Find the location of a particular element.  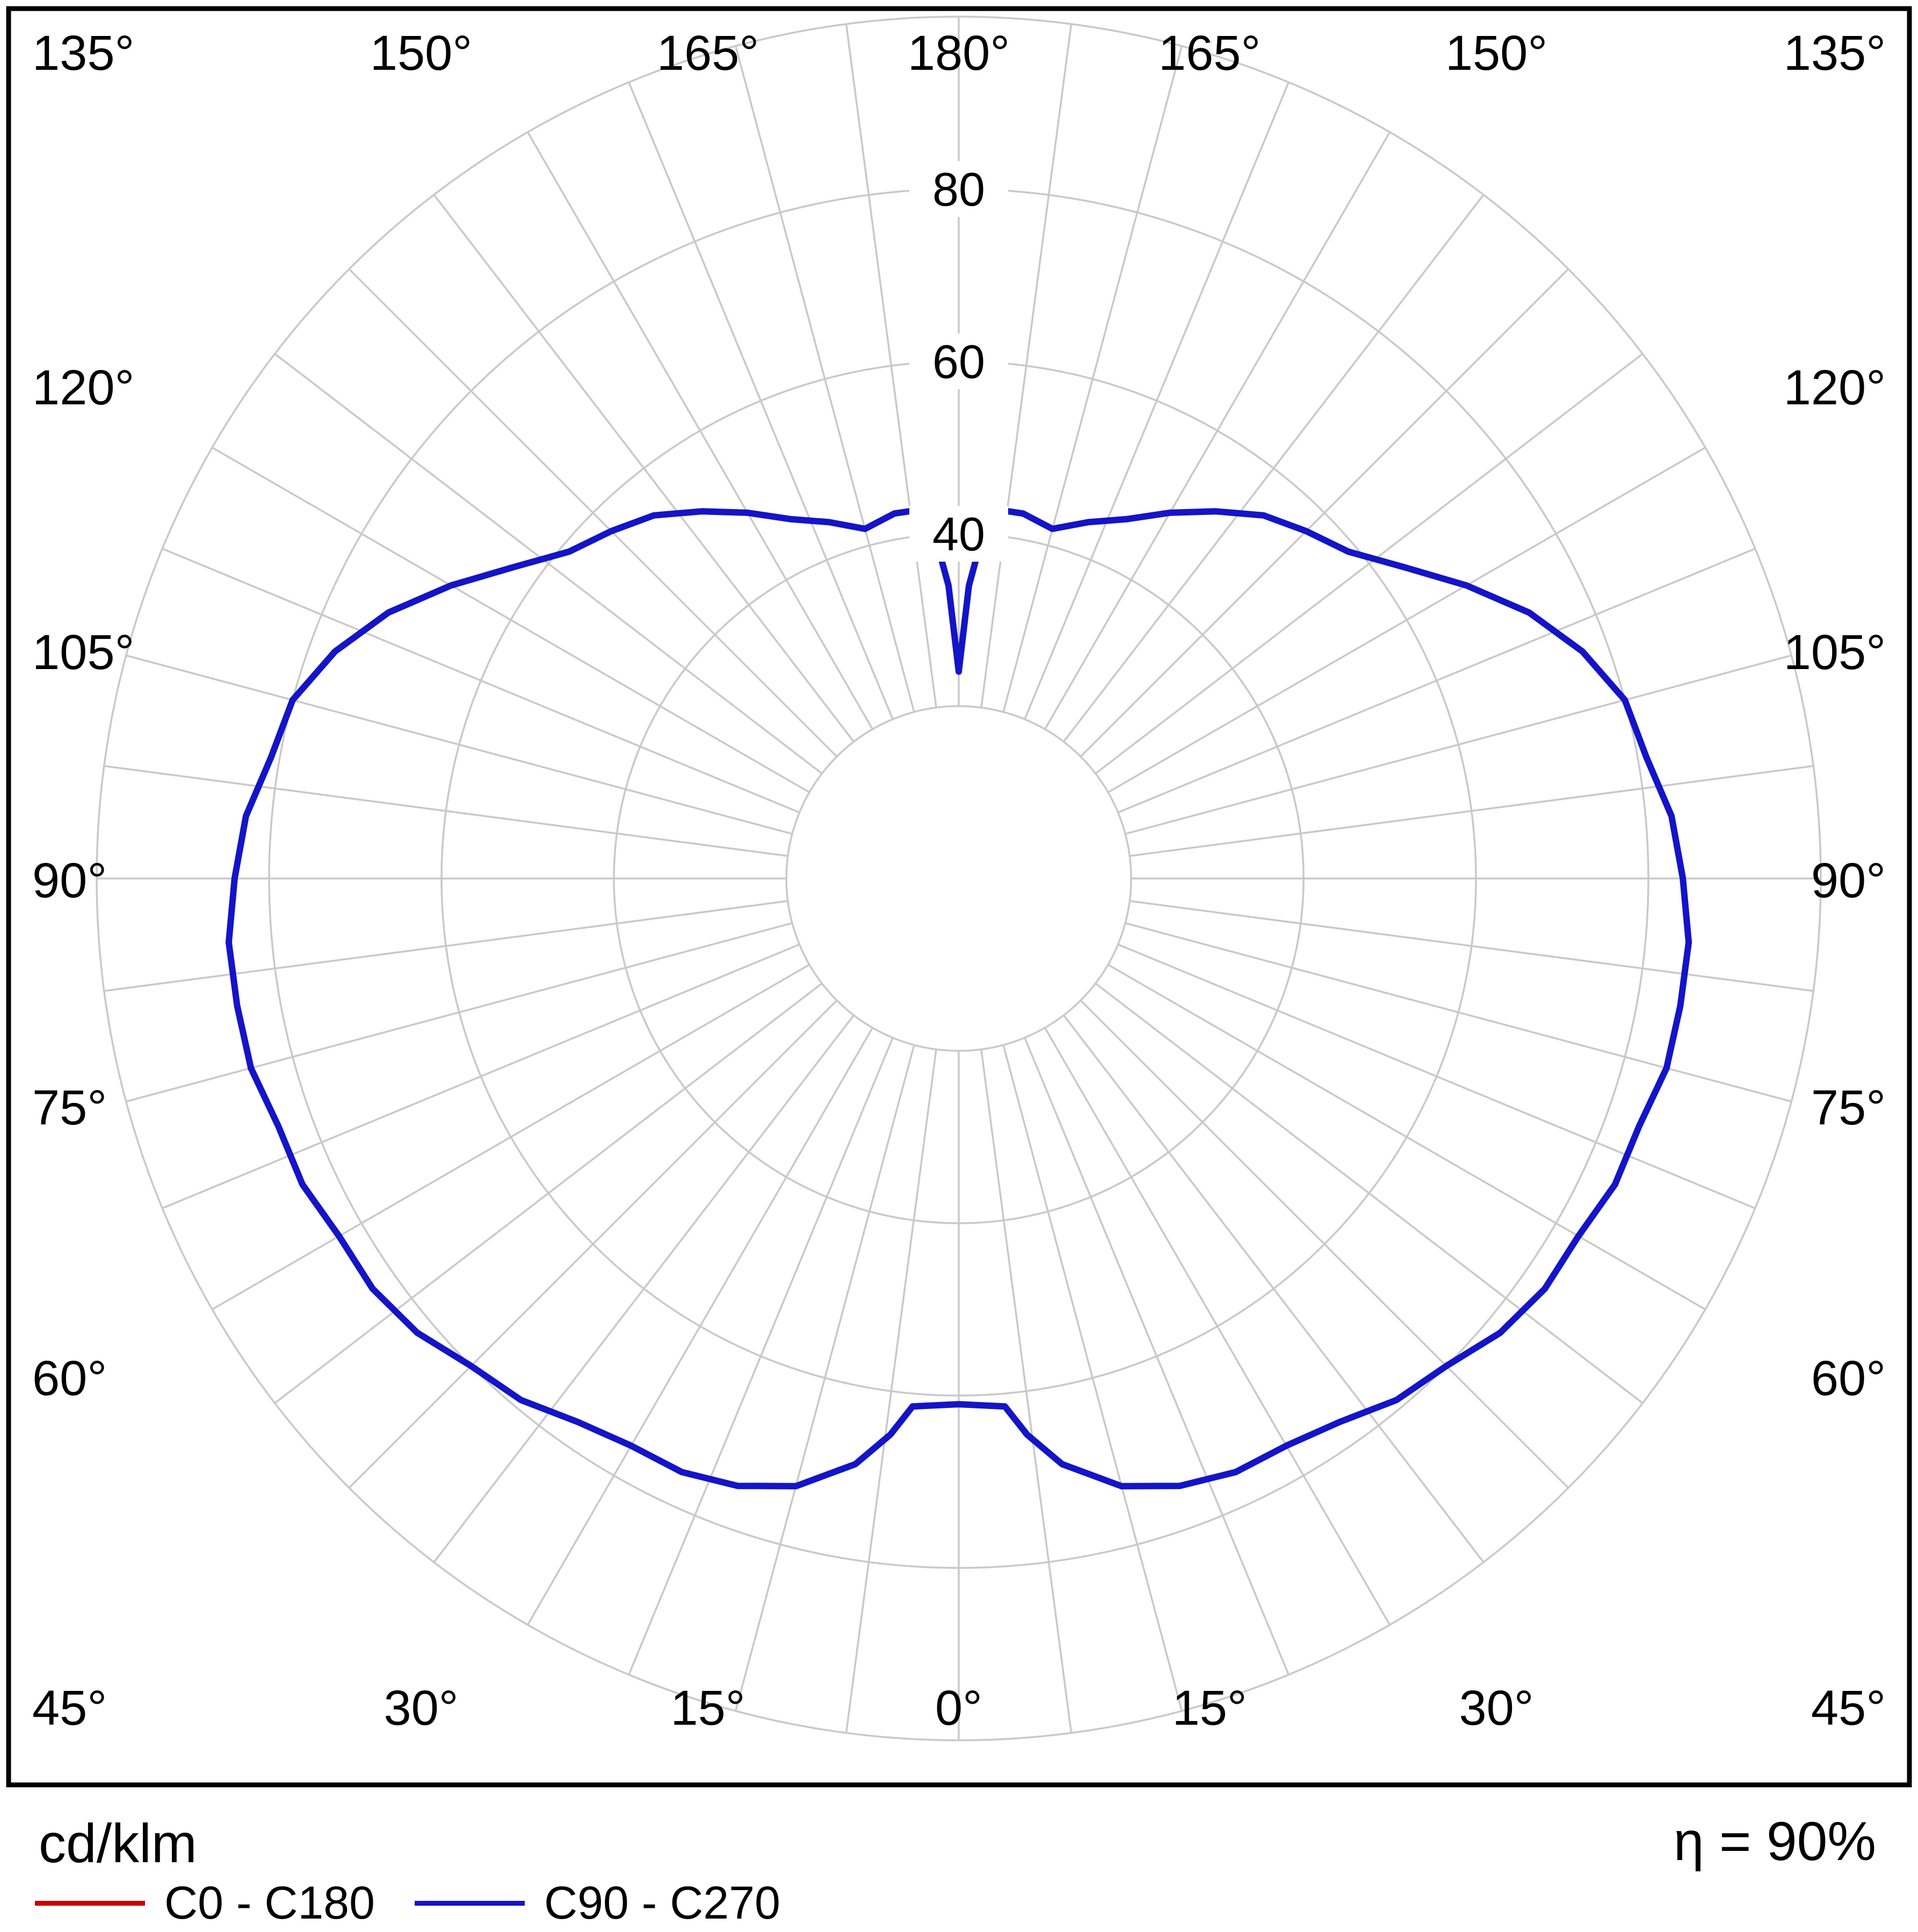

radial-tick-labels: 40 60 80 is located at coordinates (958, 361).